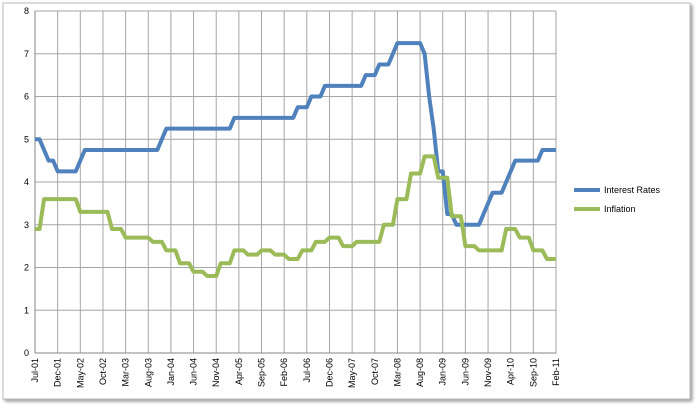 This screenshot has width=696, height=411. Describe the element at coordinates (375, 371) in the screenshot. I see `x-tick-label: Oct-07` at that location.